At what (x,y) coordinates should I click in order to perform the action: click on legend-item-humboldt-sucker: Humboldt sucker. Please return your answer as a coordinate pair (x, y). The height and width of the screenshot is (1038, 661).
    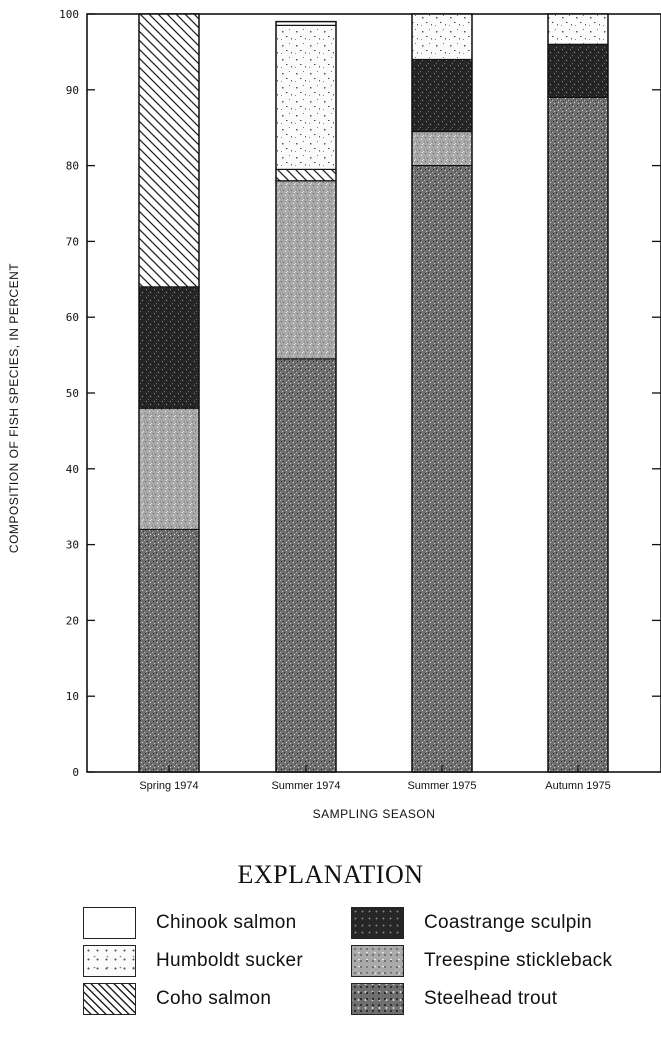
    Looking at the image, I should click on (193, 961).